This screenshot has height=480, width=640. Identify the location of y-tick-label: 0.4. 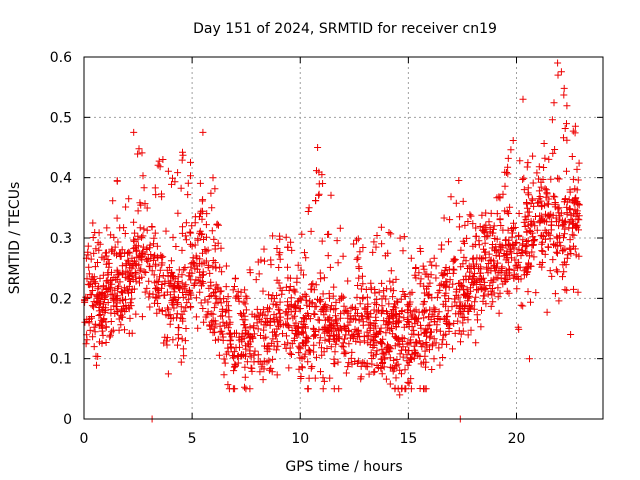
(61, 179).